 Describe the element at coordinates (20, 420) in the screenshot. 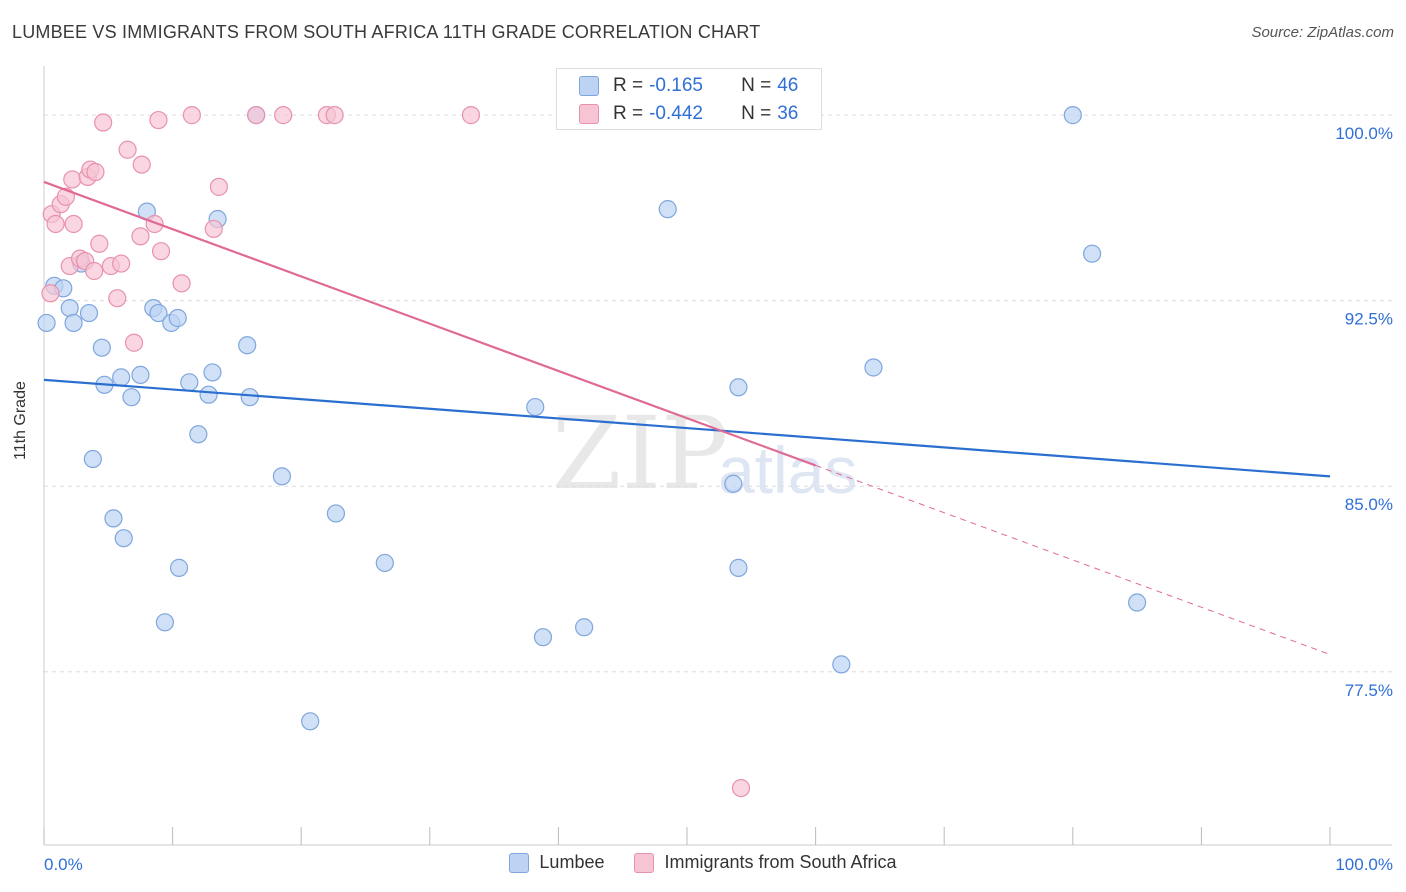

I see `y-axis-title: 11th Grade` at that location.